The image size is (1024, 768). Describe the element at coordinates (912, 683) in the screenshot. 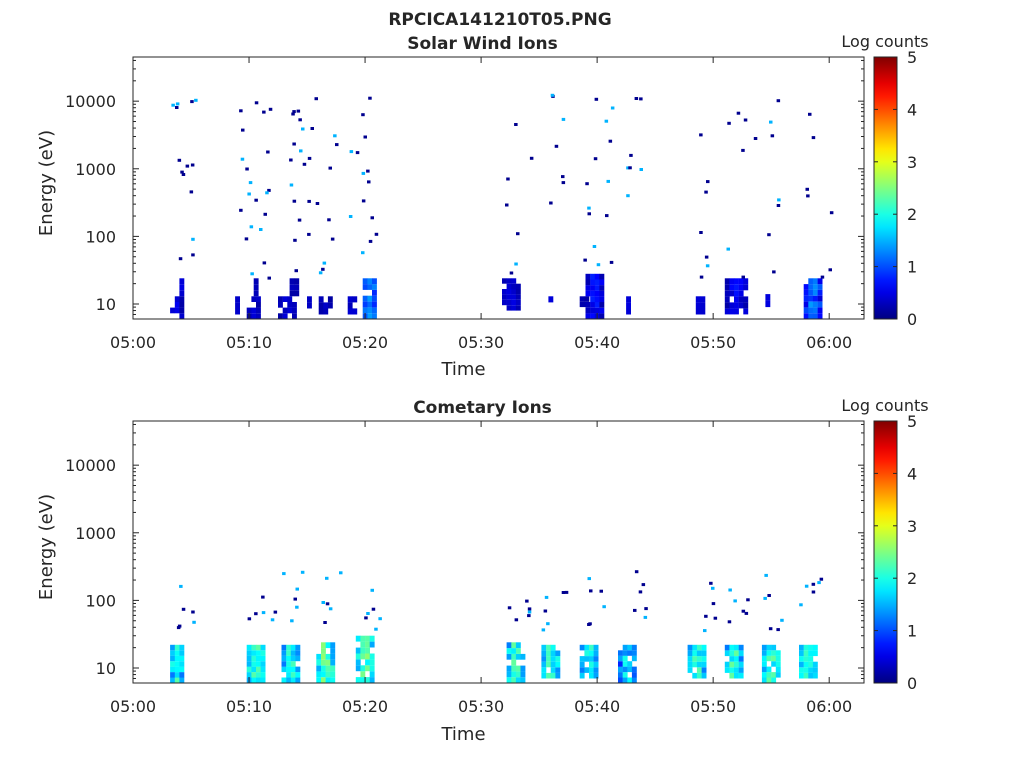

I see `colorbar-tick-label: 0` at that location.